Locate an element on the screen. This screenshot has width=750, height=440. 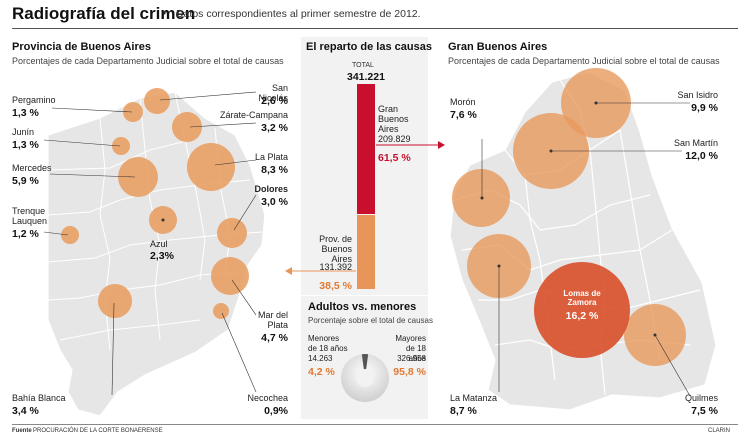
reparto-title: El reparto de las causas is located at coordinates (369, 47).